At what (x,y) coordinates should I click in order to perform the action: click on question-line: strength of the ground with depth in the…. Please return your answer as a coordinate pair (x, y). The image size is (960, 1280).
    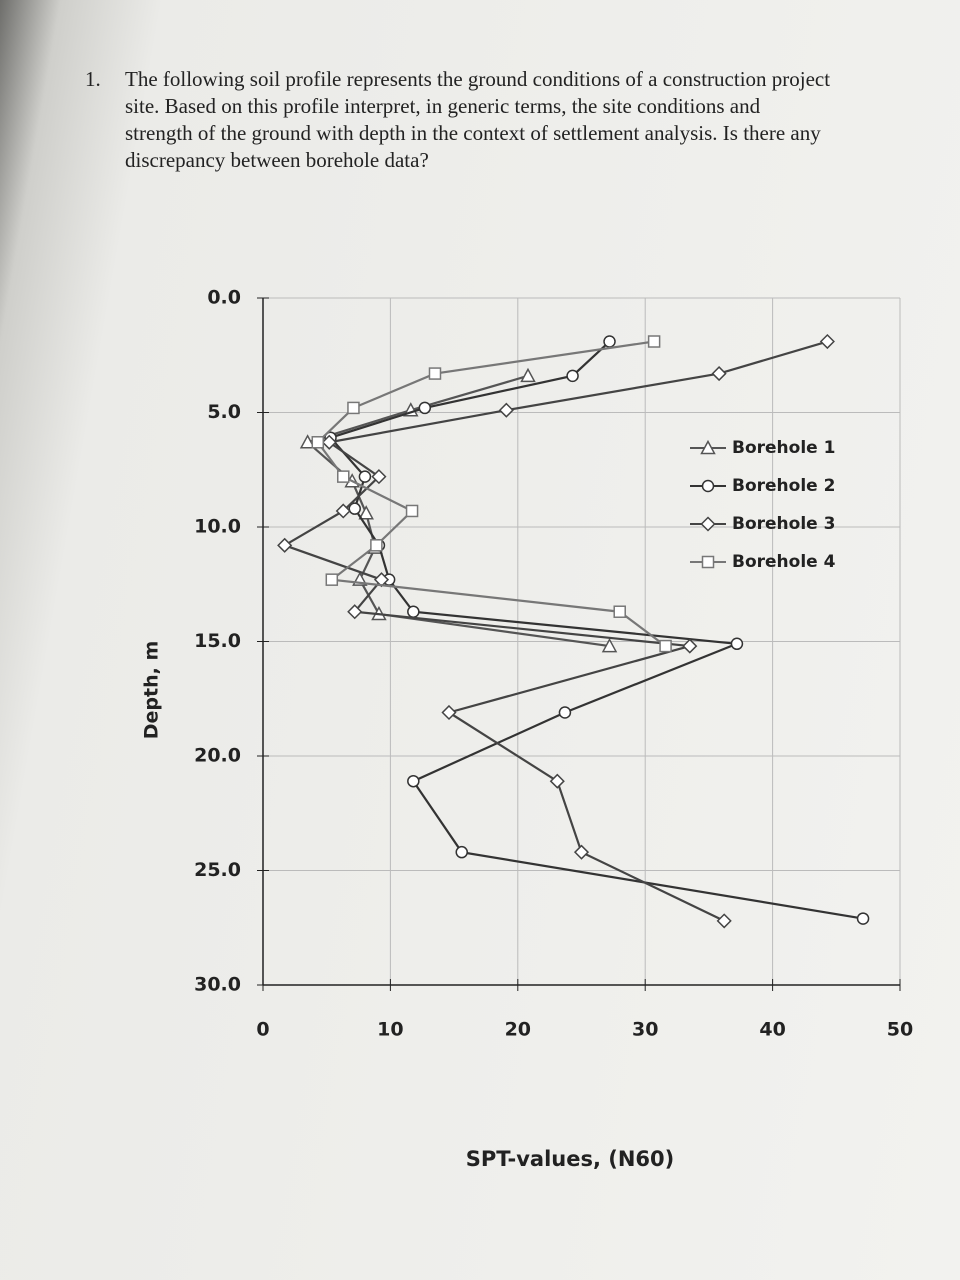
    Looking at the image, I should click on (473, 133).